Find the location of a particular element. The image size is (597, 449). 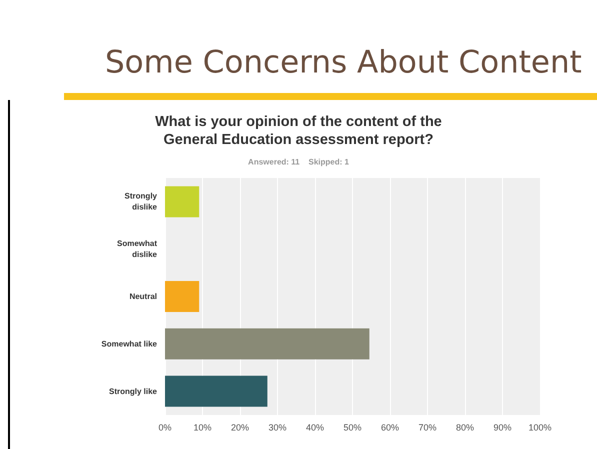

x-tick-label: 30% is located at coordinates (277, 427).